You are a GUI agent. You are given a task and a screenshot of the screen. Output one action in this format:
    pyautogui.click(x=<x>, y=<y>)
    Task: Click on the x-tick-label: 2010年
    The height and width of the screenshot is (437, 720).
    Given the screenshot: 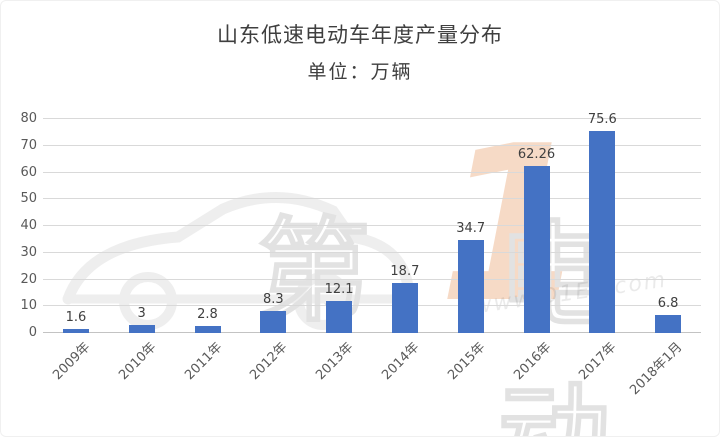 What is the action you would take?
    pyautogui.click(x=137, y=361)
    